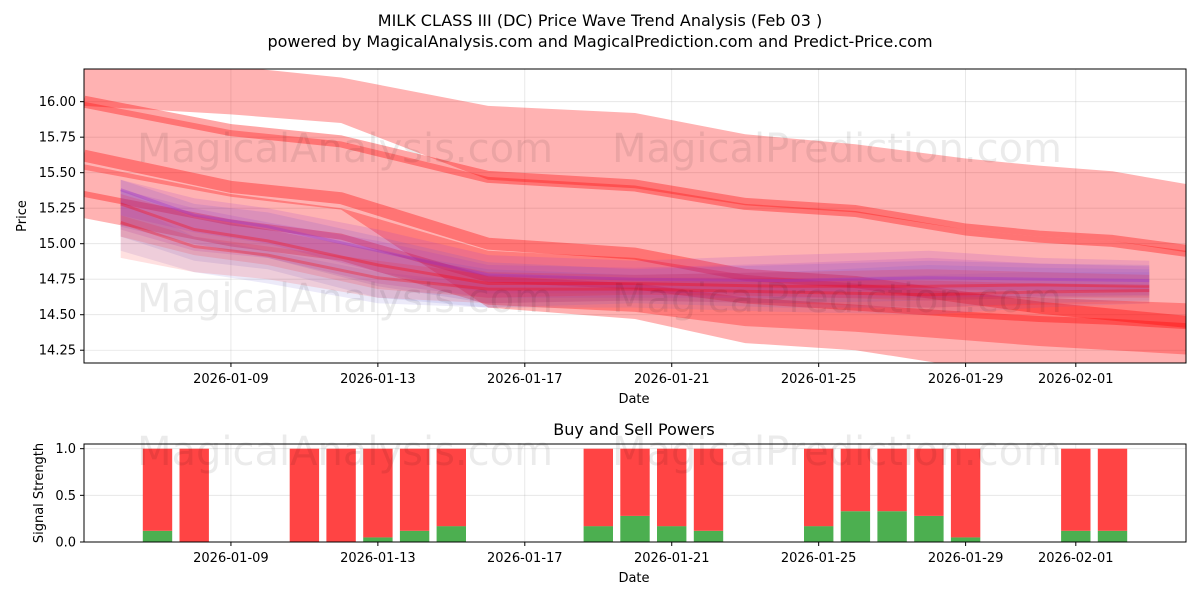 The width and height of the screenshot is (1200, 600). I want to click on signal-y-ticks: 0.0 0.5 1.0, so click(69, 496).